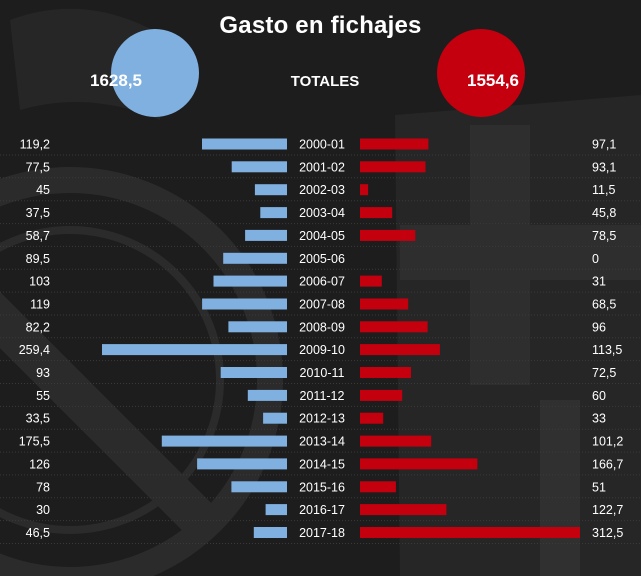 This screenshot has width=641, height=576. What do you see at coordinates (322, 167) in the screenshot?
I see `category-label: 2001-02` at bounding box center [322, 167].